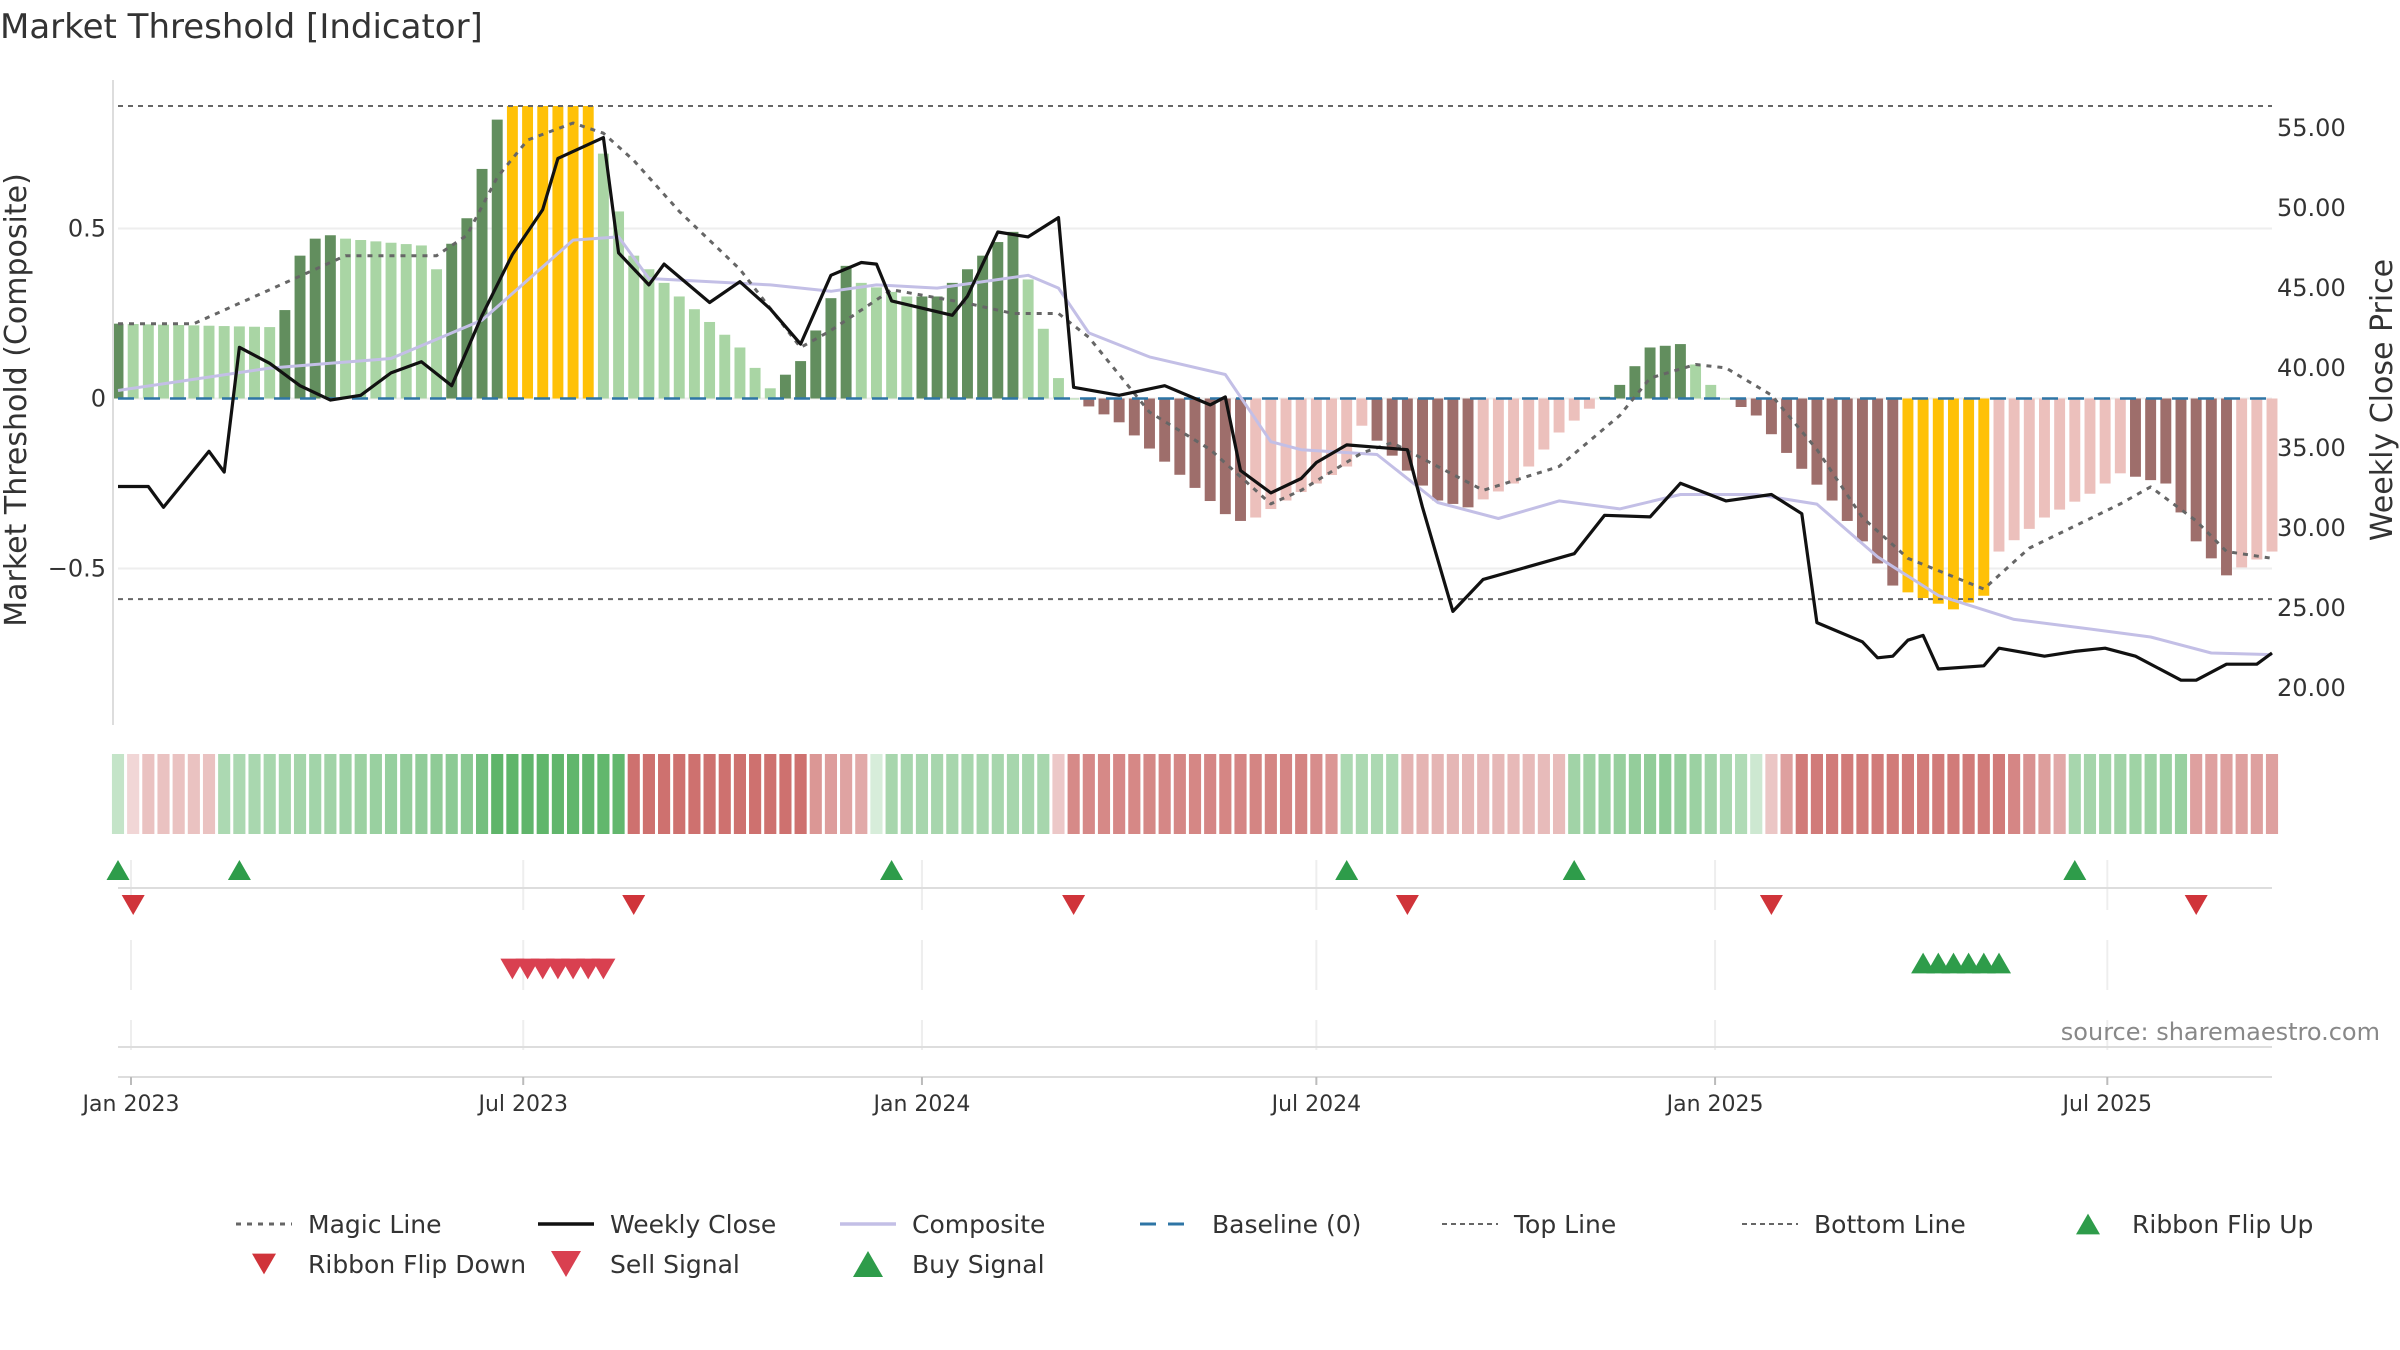  What do you see at coordinates (2311, 128) in the screenshot?
I see `y-right-tick-label: 55.00` at bounding box center [2311, 128].